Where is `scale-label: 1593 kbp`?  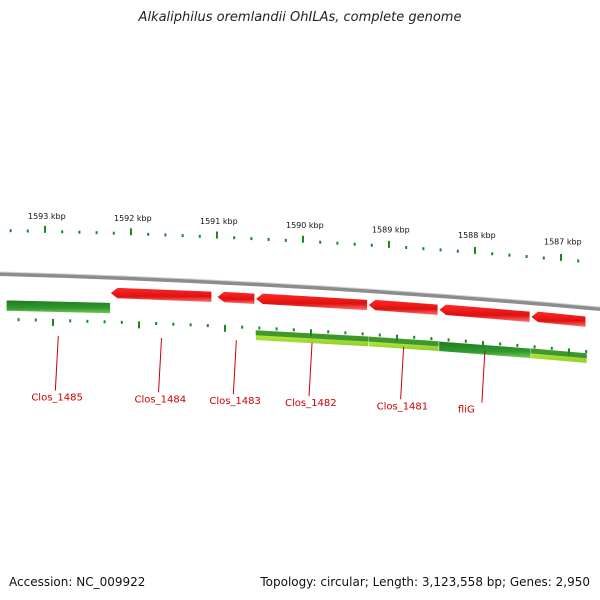
scale-label: 1593 kbp is located at coordinates (47, 216).